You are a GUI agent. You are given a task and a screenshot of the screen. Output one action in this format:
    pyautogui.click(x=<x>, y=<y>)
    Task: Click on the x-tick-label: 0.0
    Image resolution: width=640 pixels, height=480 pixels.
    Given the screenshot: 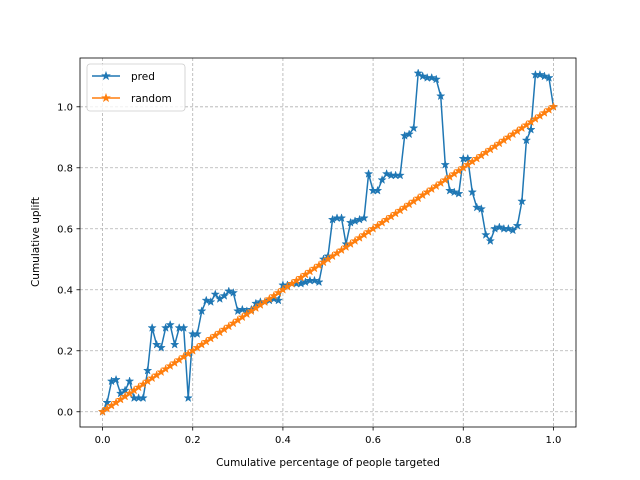 What is the action you would take?
    pyautogui.click(x=103, y=440)
    